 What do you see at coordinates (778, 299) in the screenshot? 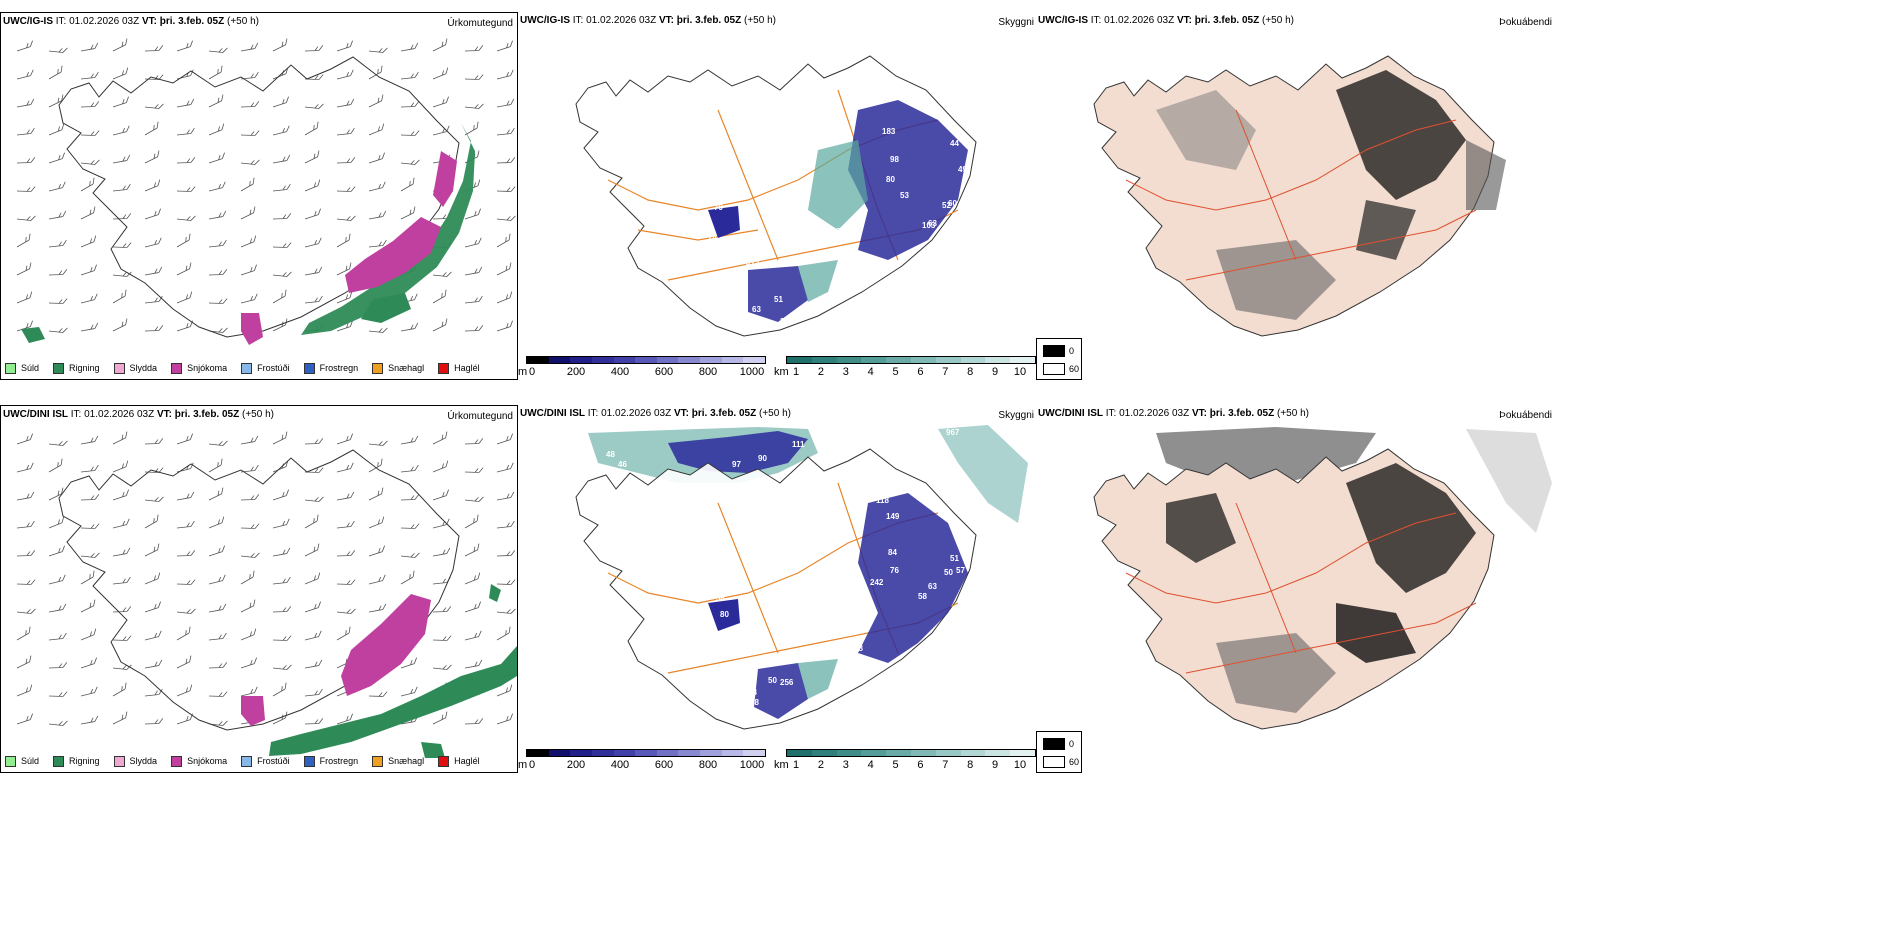
I see `ceiling-value-label: 51` at bounding box center [778, 299].